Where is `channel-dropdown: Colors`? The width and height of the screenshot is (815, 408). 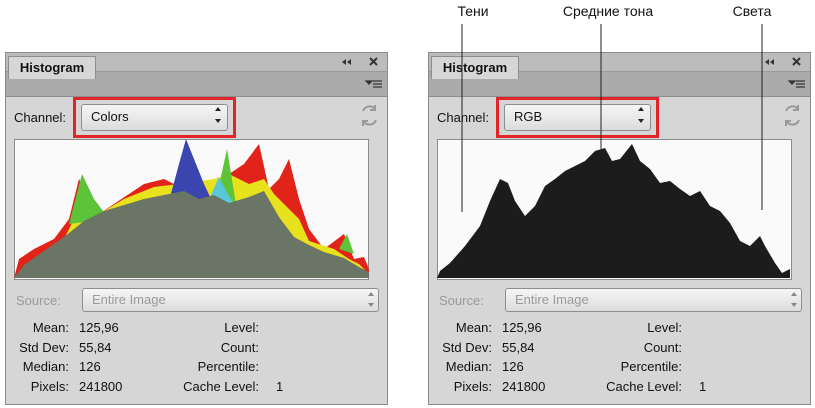
channel-dropdown: Colors is located at coordinates (154, 117).